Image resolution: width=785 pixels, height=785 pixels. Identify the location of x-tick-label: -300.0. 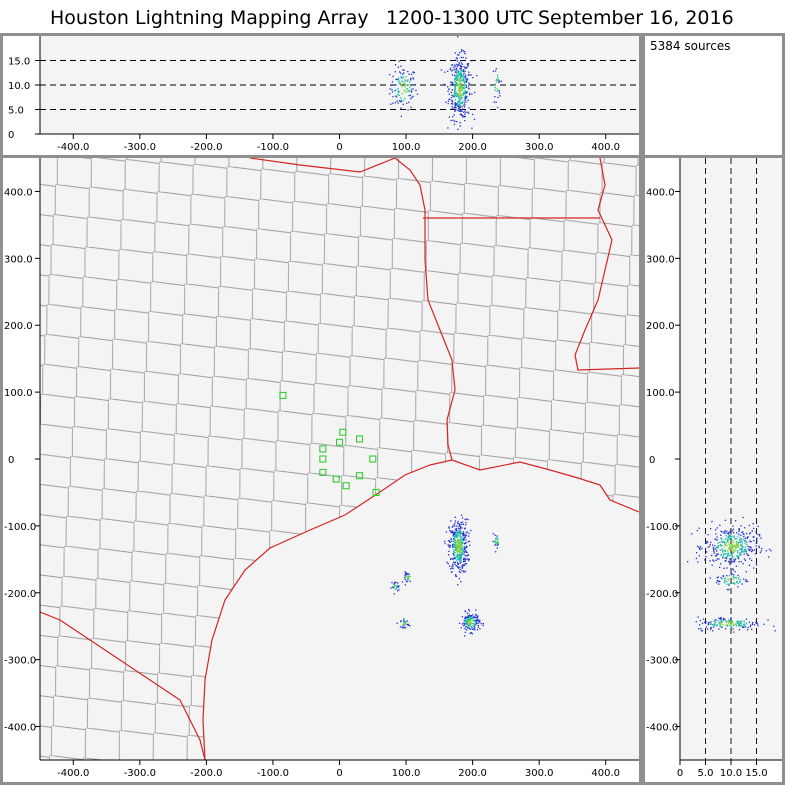
(140, 147).